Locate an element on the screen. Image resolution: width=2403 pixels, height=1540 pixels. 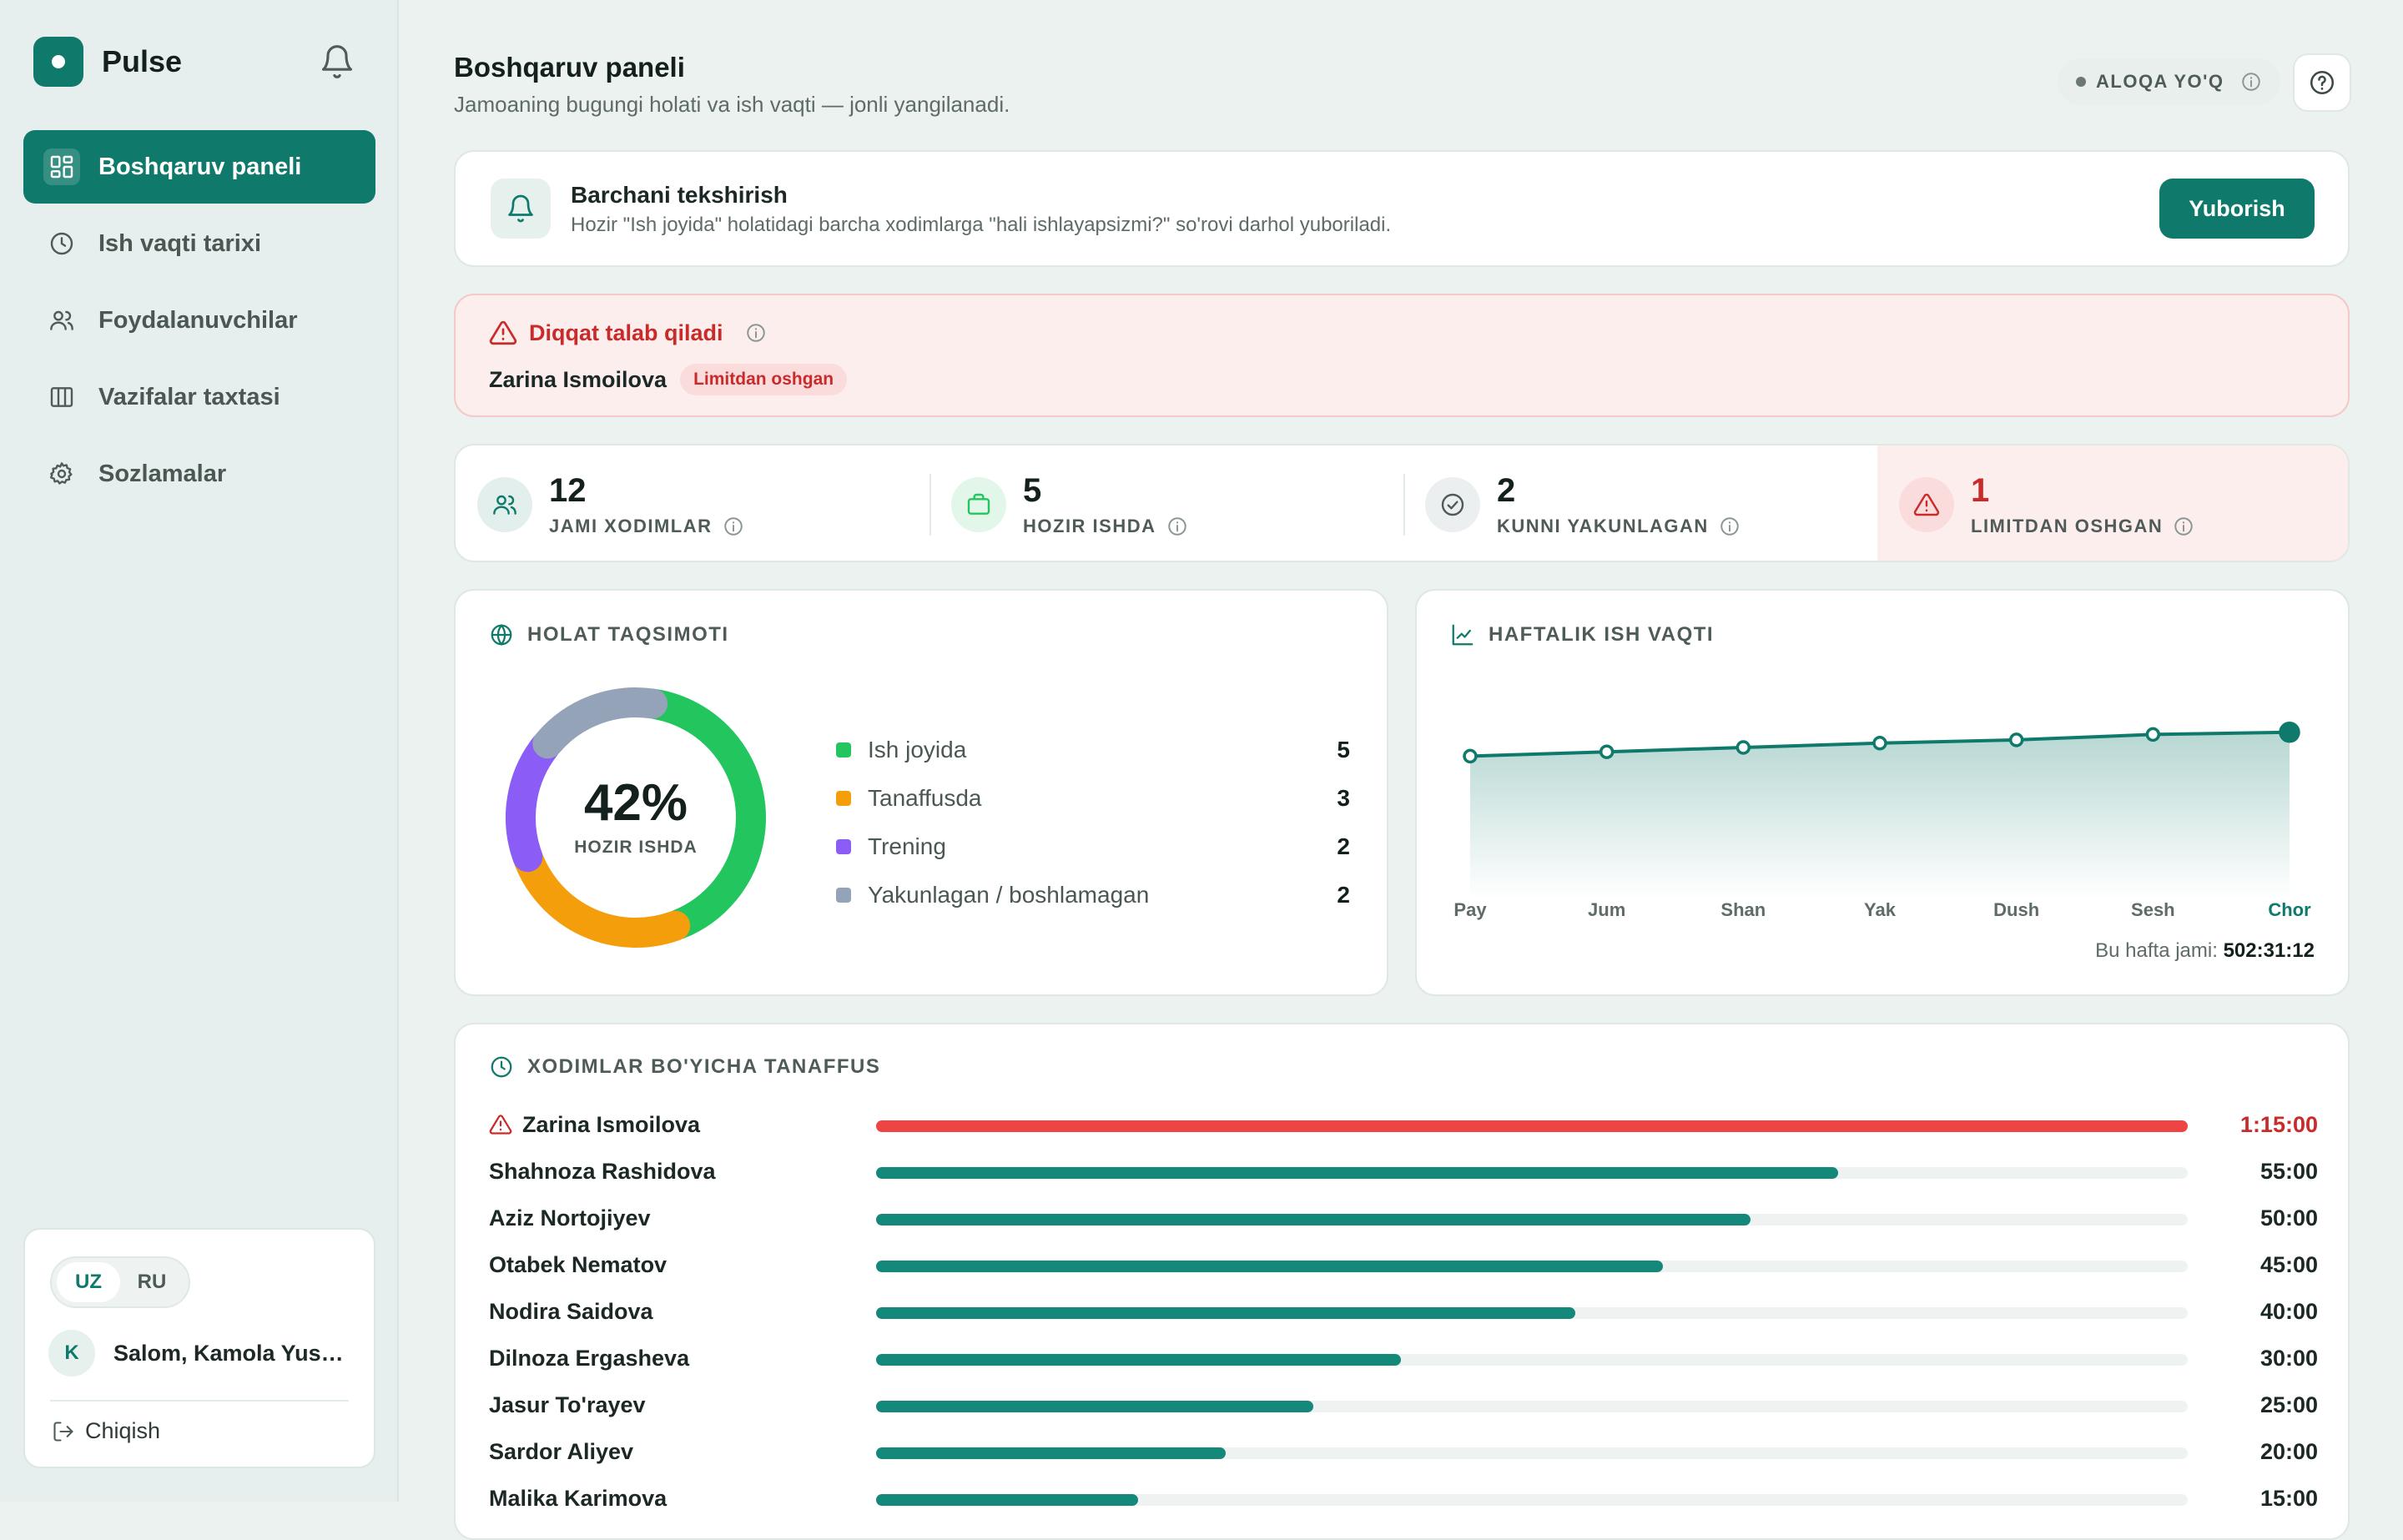
brand: Pulse is located at coordinates (107, 62).